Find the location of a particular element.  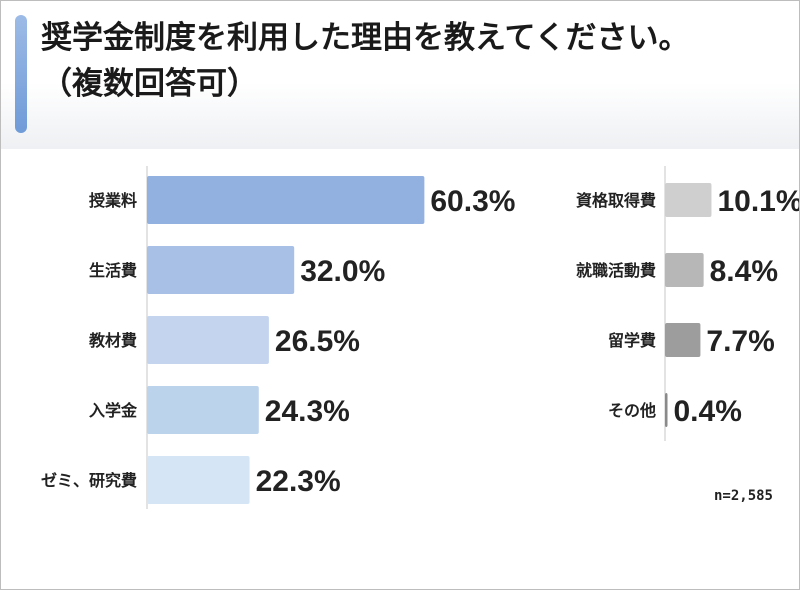

category-label: ゼミ、研究費 is located at coordinates (89, 480).